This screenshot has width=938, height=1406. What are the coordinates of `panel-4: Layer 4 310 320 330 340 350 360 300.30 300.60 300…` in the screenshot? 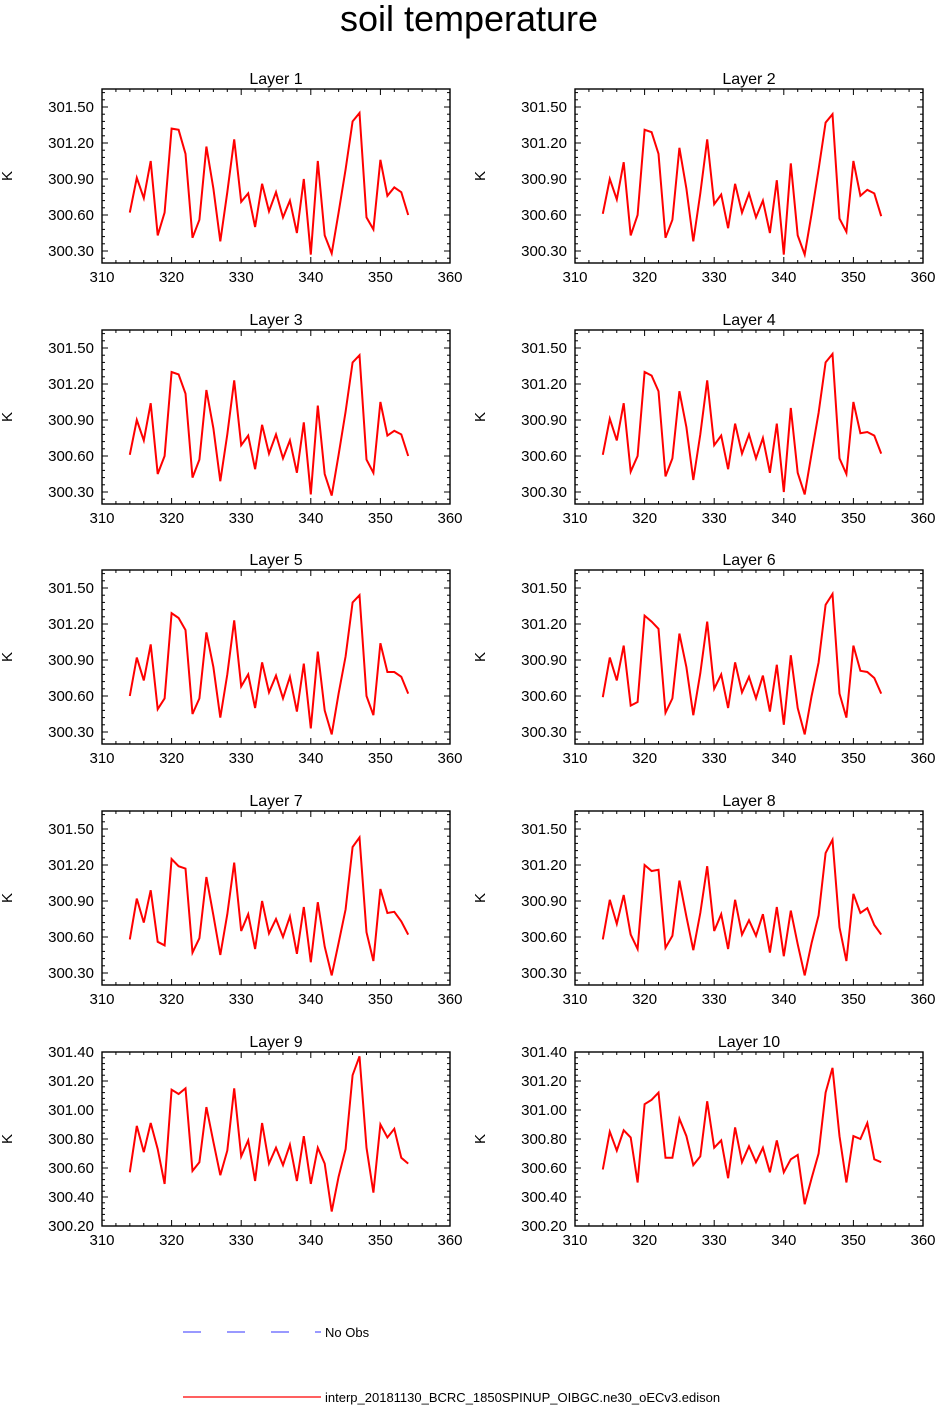 It's located at (704, 419).